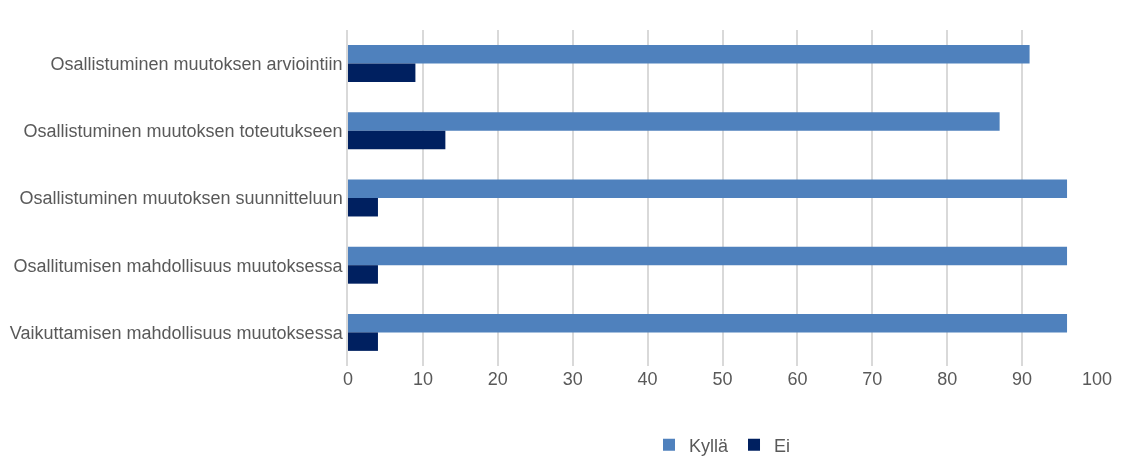  Describe the element at coordinates (797, 379) in the screenshot. I see `x-tick-label: 60` at that location.